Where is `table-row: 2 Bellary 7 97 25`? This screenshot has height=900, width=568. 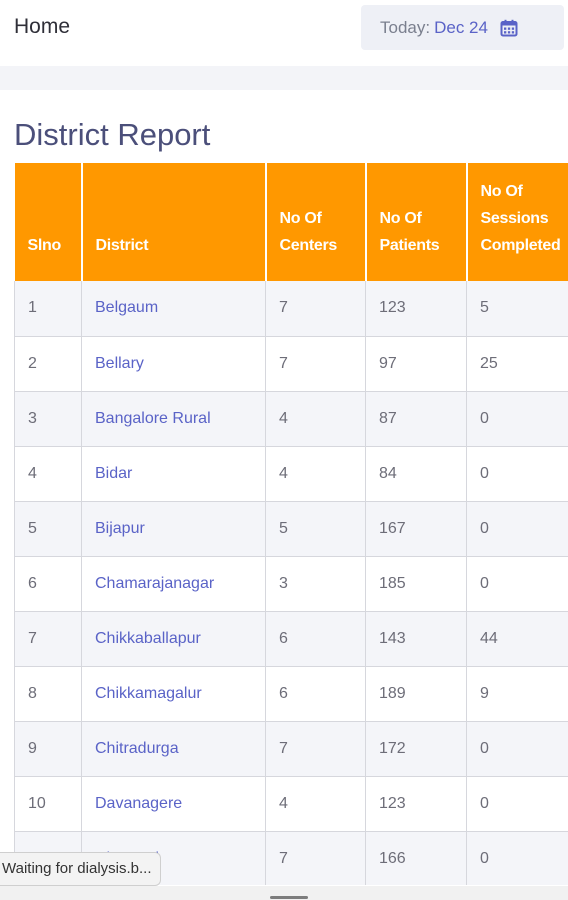 table-row: 2 Bellary 7 97 25 is located at coordinates (291, 364).